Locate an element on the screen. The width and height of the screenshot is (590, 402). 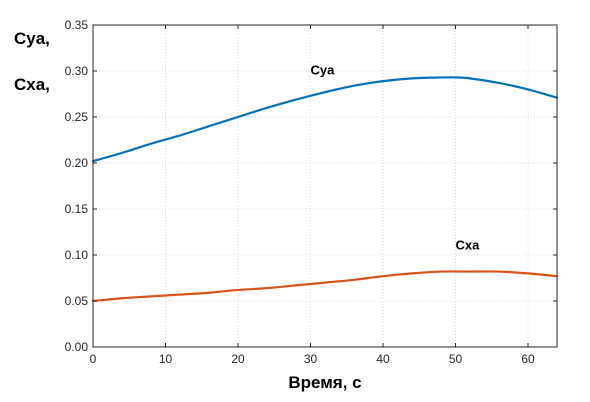
y-tick-label: 0.10 is located at coordinates (77, 255).